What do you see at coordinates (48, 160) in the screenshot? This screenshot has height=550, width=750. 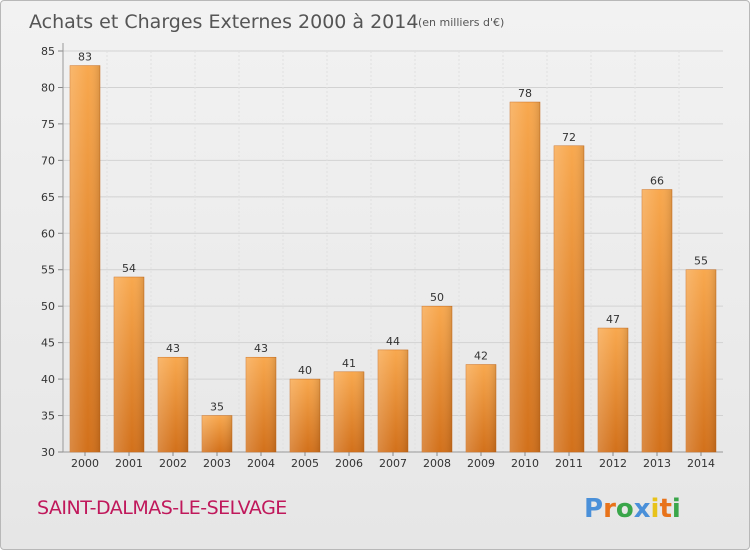 I see `y-tick-label-70: 70` at bounding box center [48, 160].